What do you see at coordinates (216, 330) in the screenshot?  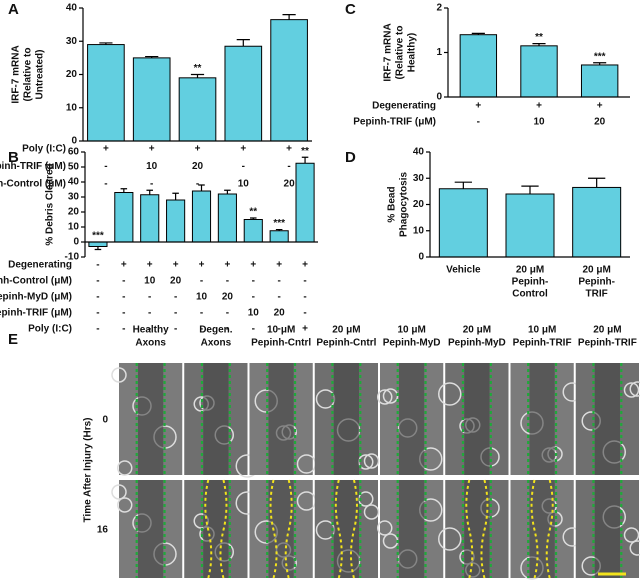 I see `column-header: Degen.` at bounding box center [216, 330].